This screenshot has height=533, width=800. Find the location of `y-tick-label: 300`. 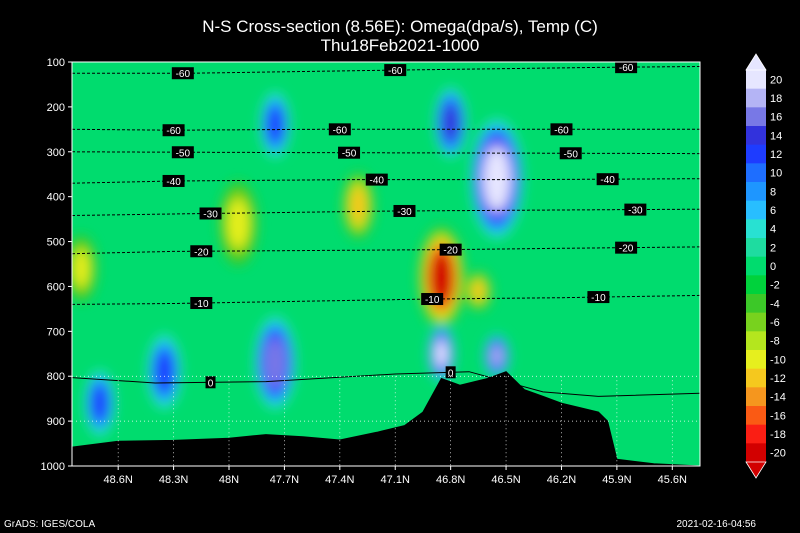

y-tick-label: 300 is located at coordinates (56, 153).